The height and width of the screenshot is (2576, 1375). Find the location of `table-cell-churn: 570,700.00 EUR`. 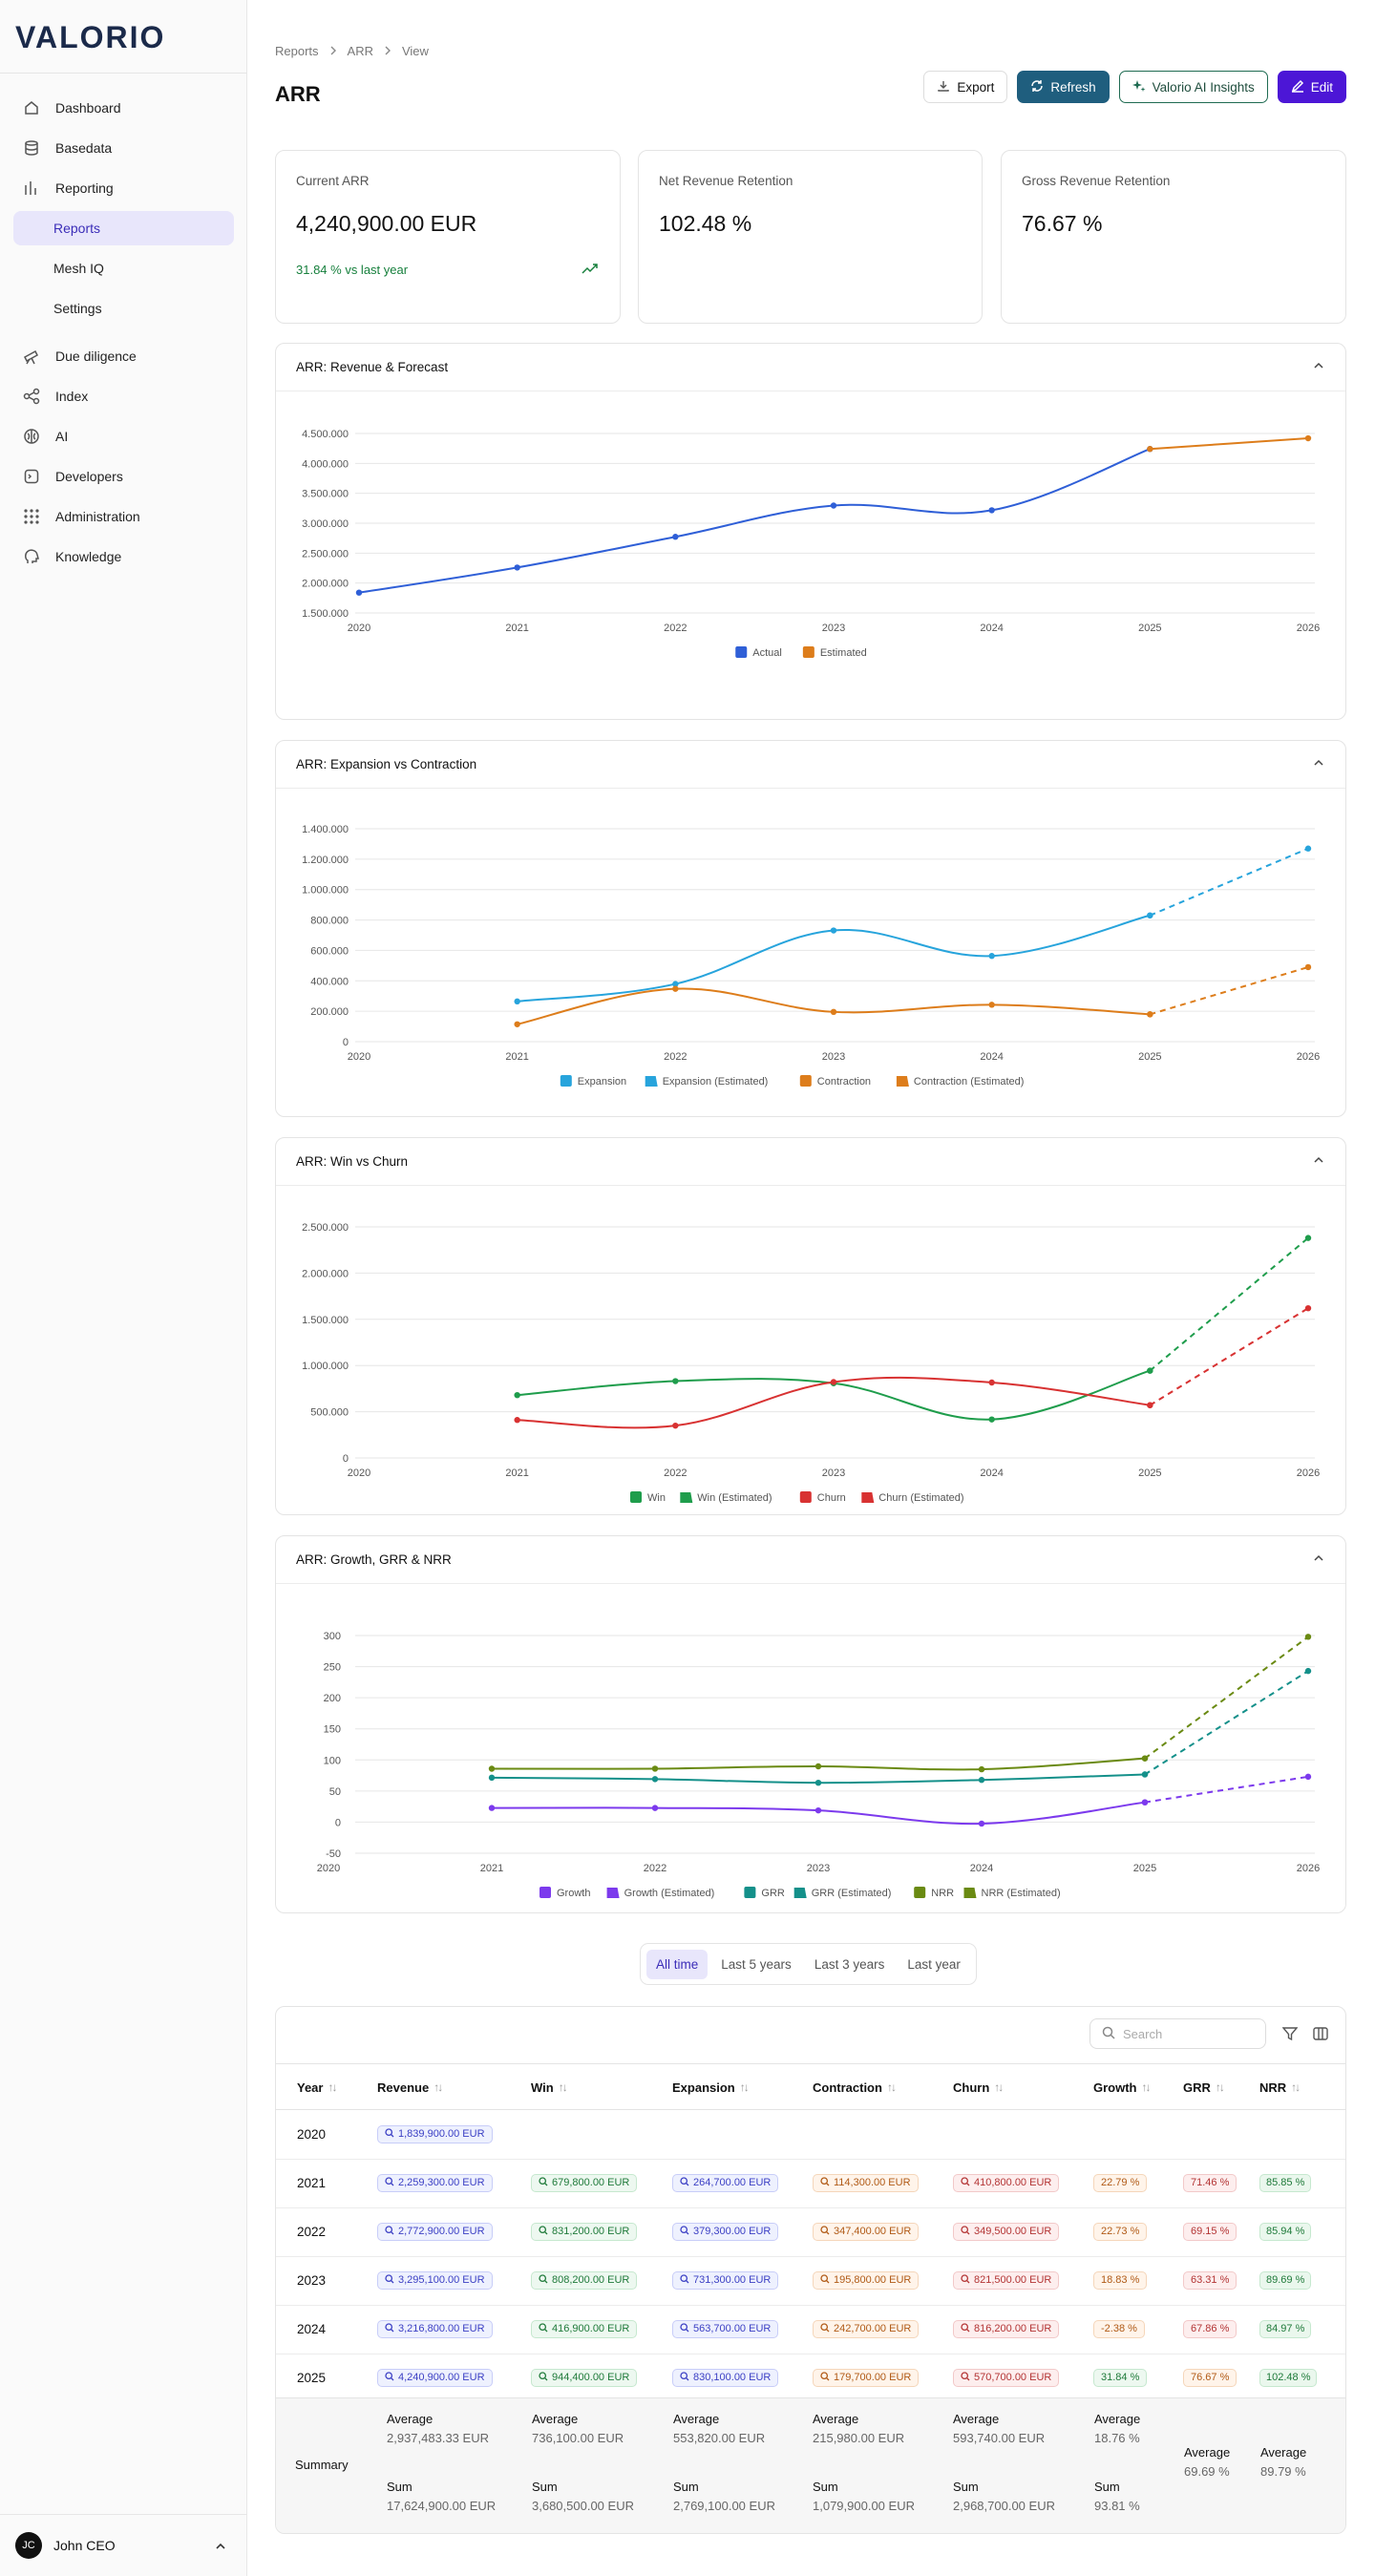

table-cell-churn: 570,700.00 EUR is located at coordinates (1007, 2377).